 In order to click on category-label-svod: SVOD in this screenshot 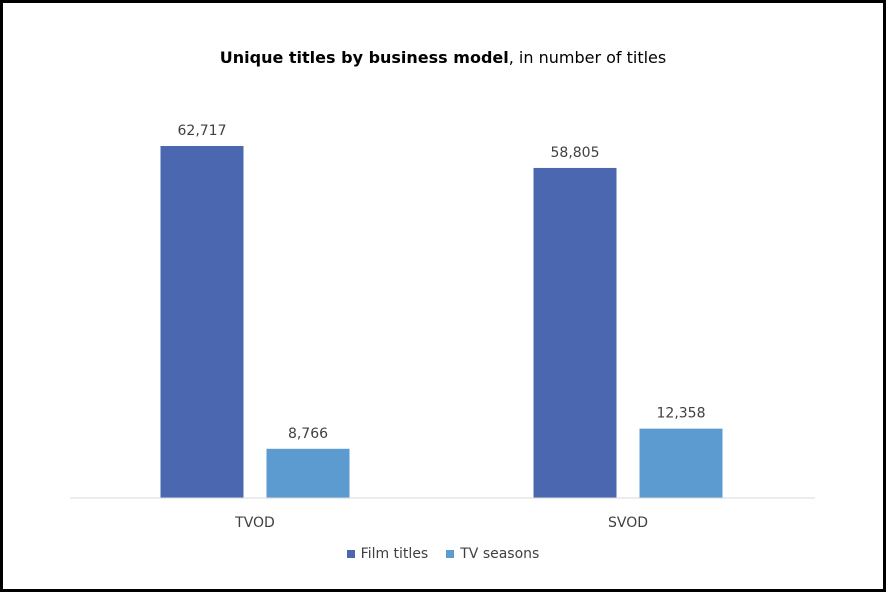, I will do `click(628, 523)`.